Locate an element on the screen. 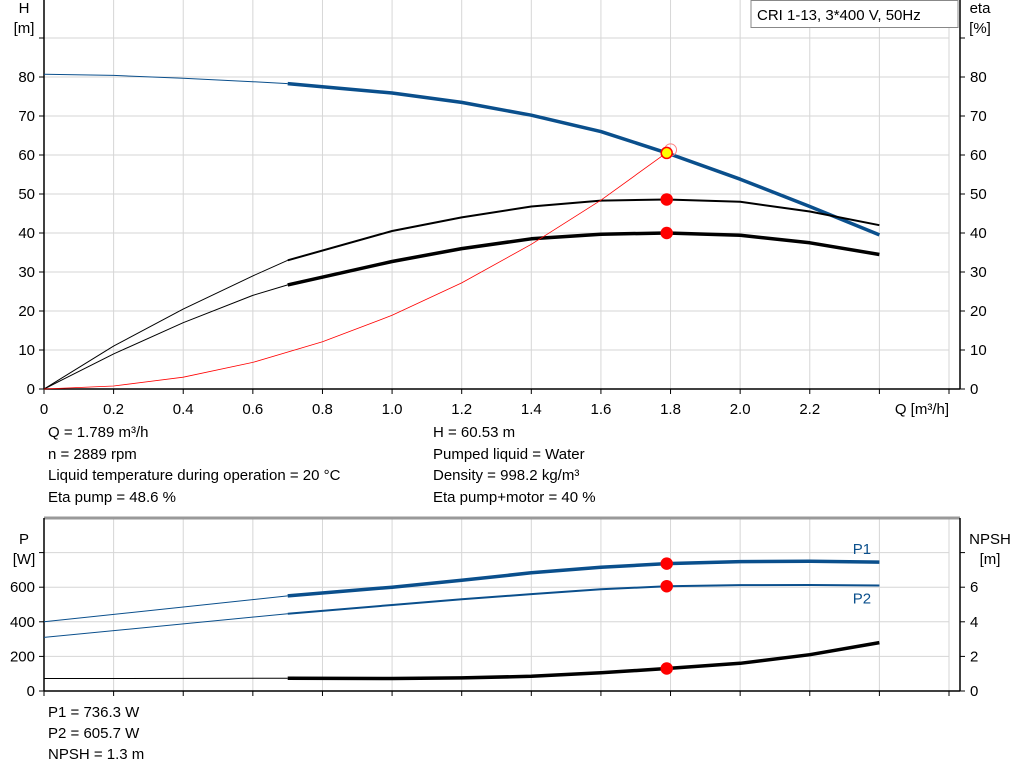 The width and height of the screenshot is (1024, 781). curve-eta-pump-motor is located at coordinates (583, 259).